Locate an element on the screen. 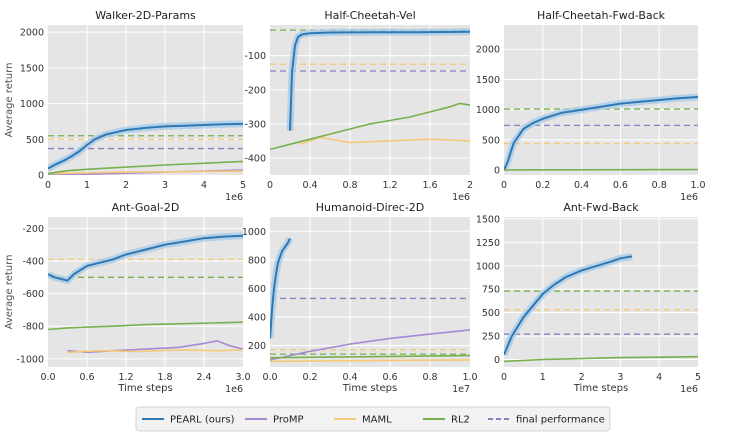 This screenshot has width=740, height=436. chart-title: Ant-Fwd-Back is located at coordinates (601, 207).